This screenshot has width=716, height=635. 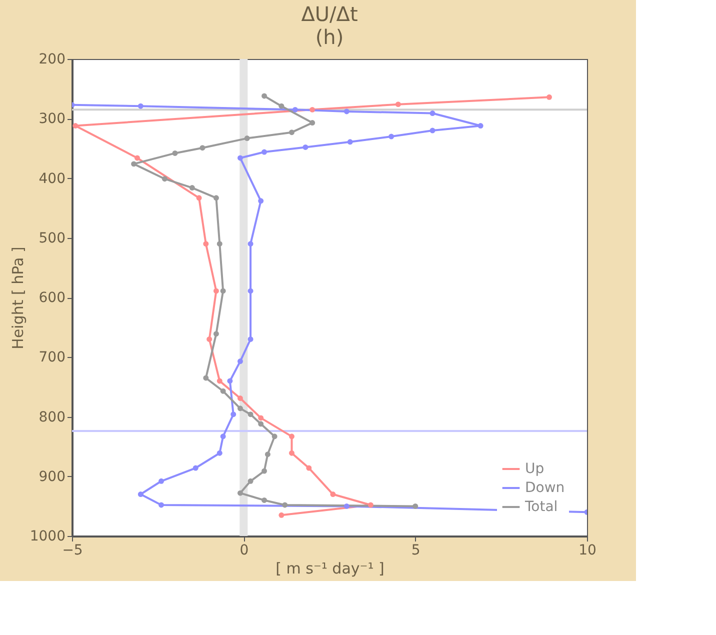 What do you see at coordinates (52, 358) in the screenshot?
I see `y-tick-label: 700` at bounding box center [52, 358].